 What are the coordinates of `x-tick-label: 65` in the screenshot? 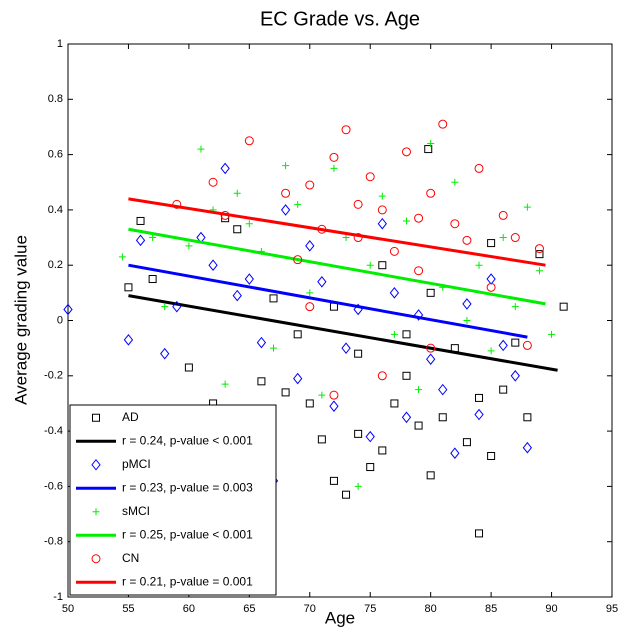 It's located at (249, 609).